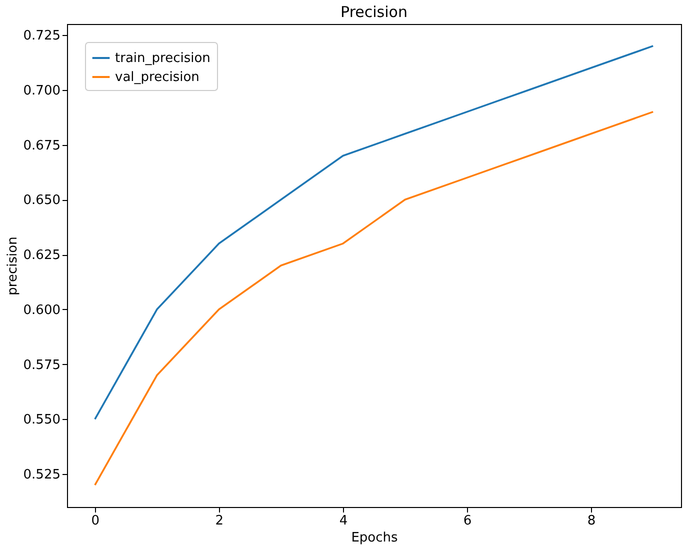 This screenshot has width=686, height=549. What do you see at coordinates (41, 146) in the screenshot?
I see `y-tick-label: 0.675` at bounding box center [41, 146].